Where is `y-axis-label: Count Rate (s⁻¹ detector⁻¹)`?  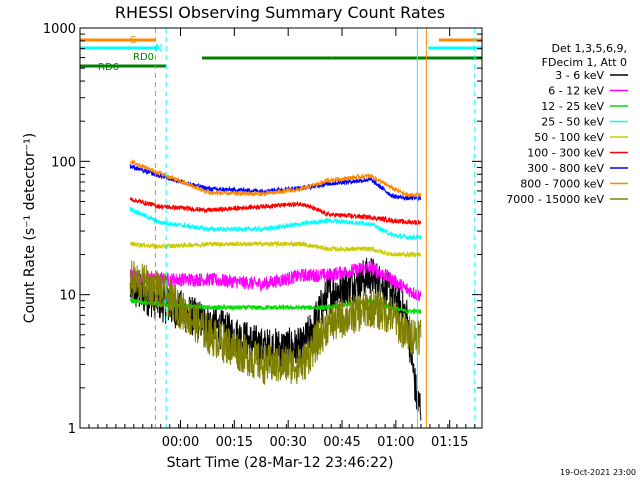 y-axis-label: Count Rate (s⁻¹ detector⁻¹) is located at coordinates (30, 228).